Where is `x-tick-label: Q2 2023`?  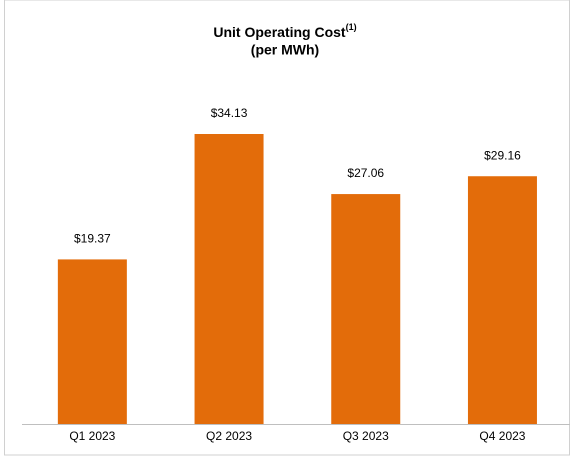
x-tick-label: Q2 2023 is located at coordinates (229, 436).